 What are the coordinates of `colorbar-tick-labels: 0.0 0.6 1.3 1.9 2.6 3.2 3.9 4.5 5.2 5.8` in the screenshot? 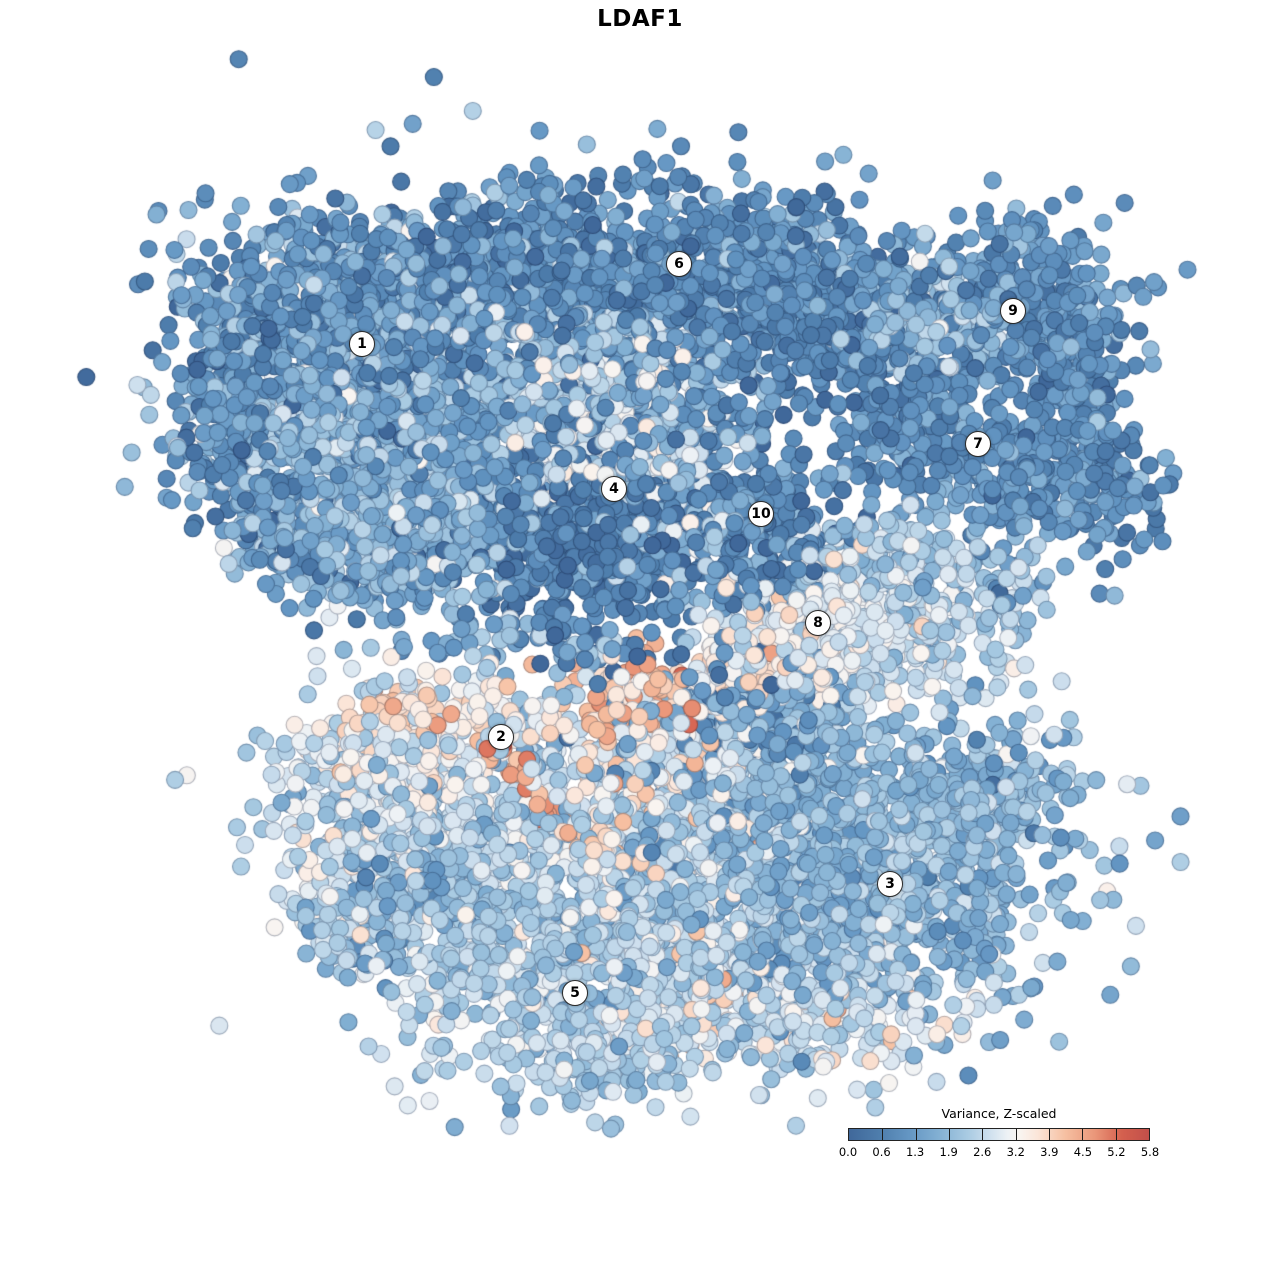 It's located at (999, 1153).